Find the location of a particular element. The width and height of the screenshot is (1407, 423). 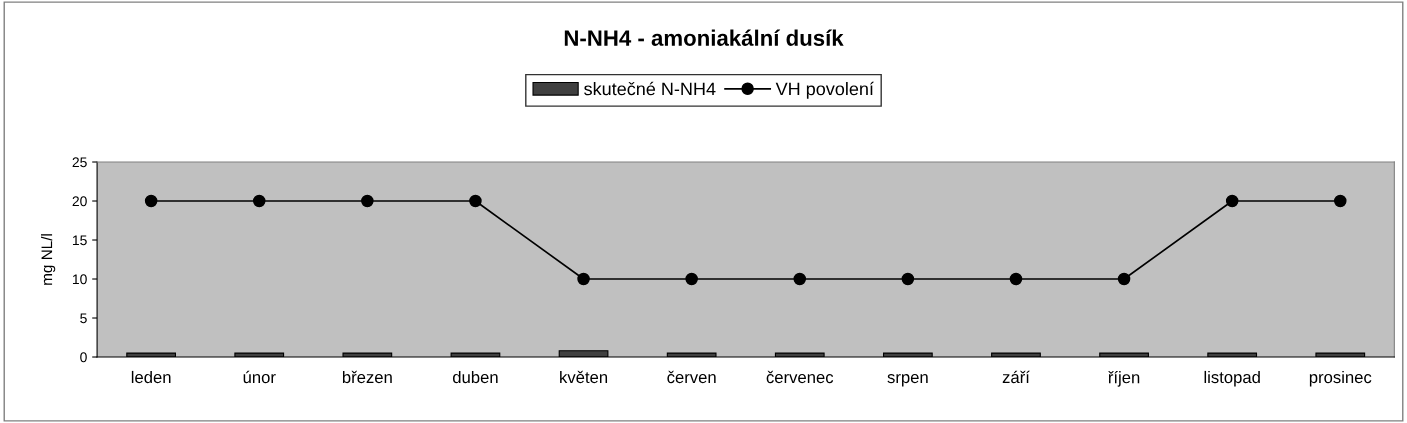

x-tick-label: říjen is located at coordinates (1124, 378).